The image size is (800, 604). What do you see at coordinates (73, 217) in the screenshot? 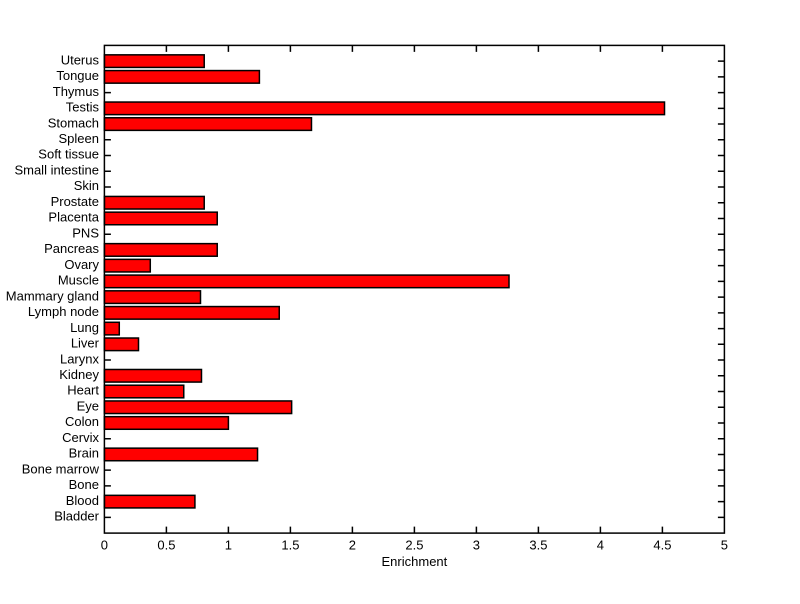
I see `svg-text: Placenta` at bounding box center [73, 217].